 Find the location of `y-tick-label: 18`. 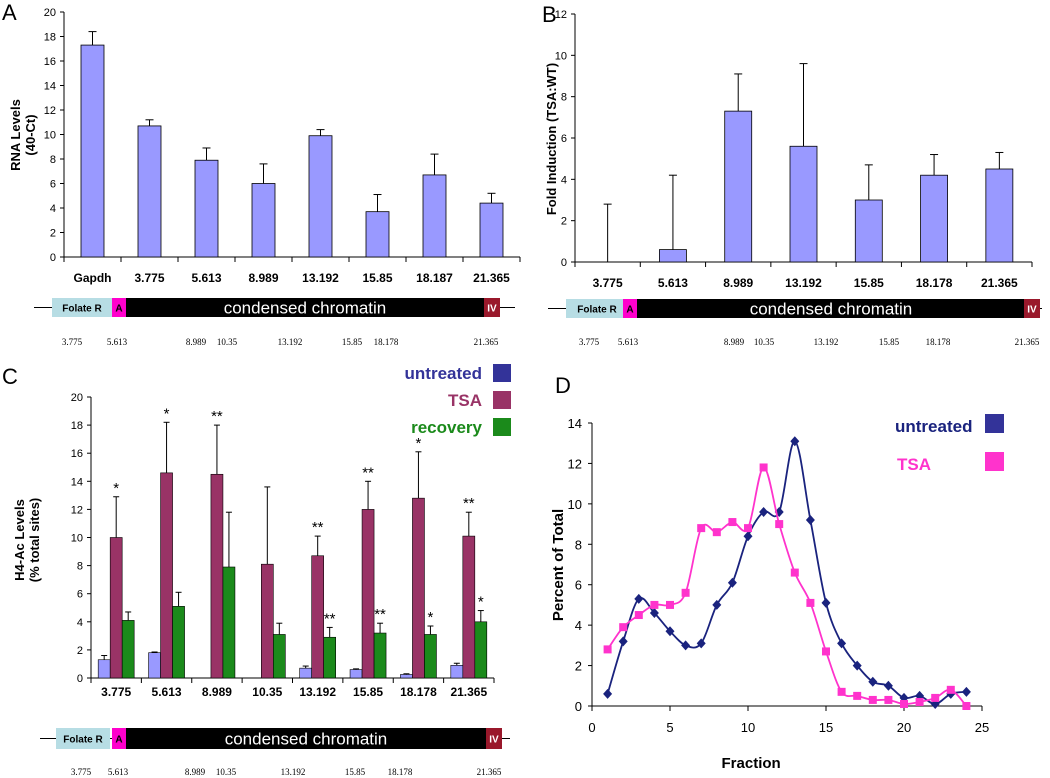

y-tick-label: 18 is located at coordinates (50, 38).